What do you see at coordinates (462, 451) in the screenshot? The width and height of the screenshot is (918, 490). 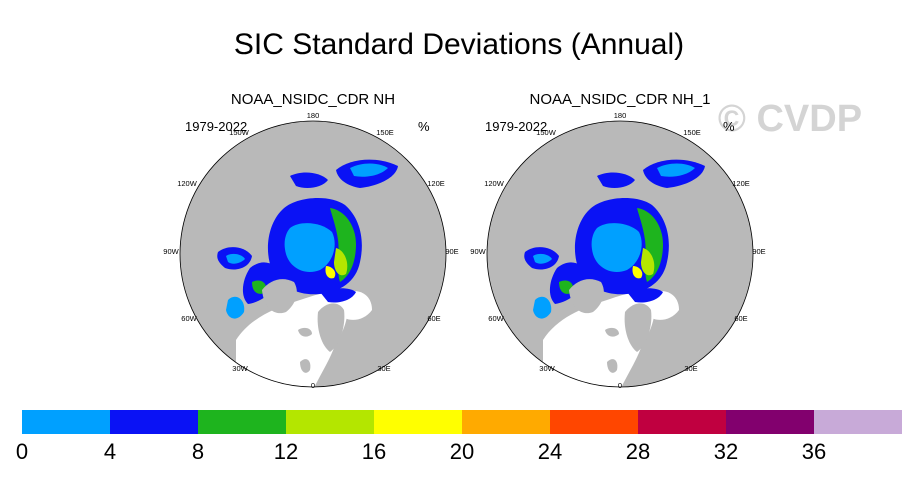 I see `colorbar-label: 20` at bounding box center [462, 451].